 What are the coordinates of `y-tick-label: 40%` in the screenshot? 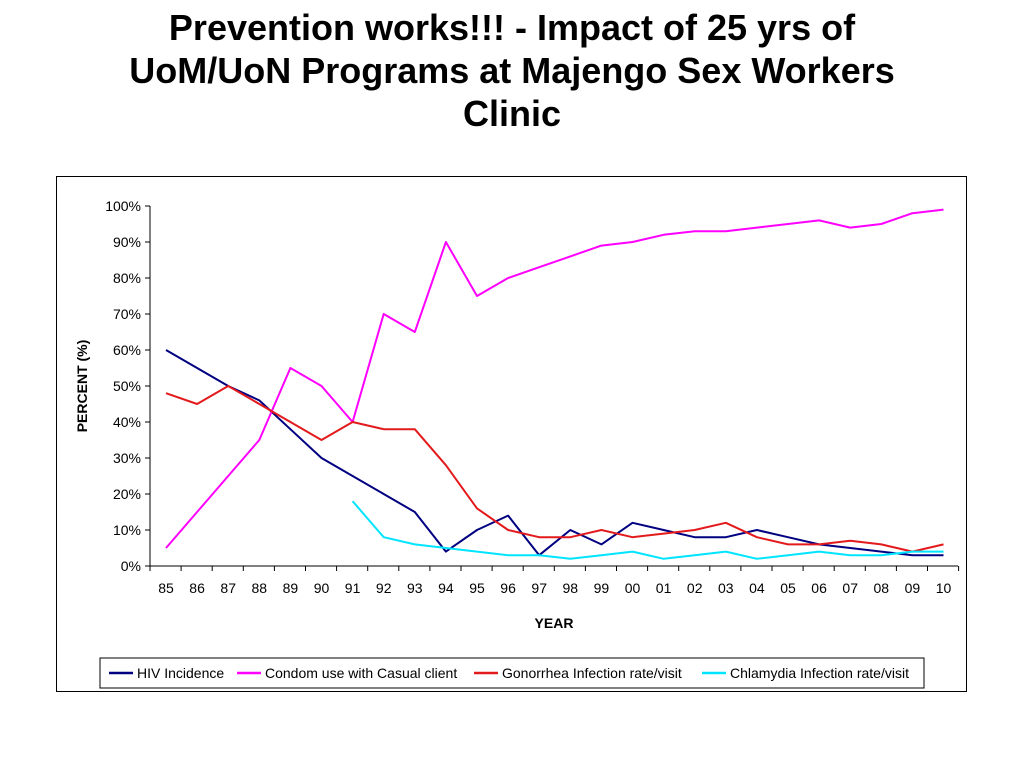 It's located at (127, 422).